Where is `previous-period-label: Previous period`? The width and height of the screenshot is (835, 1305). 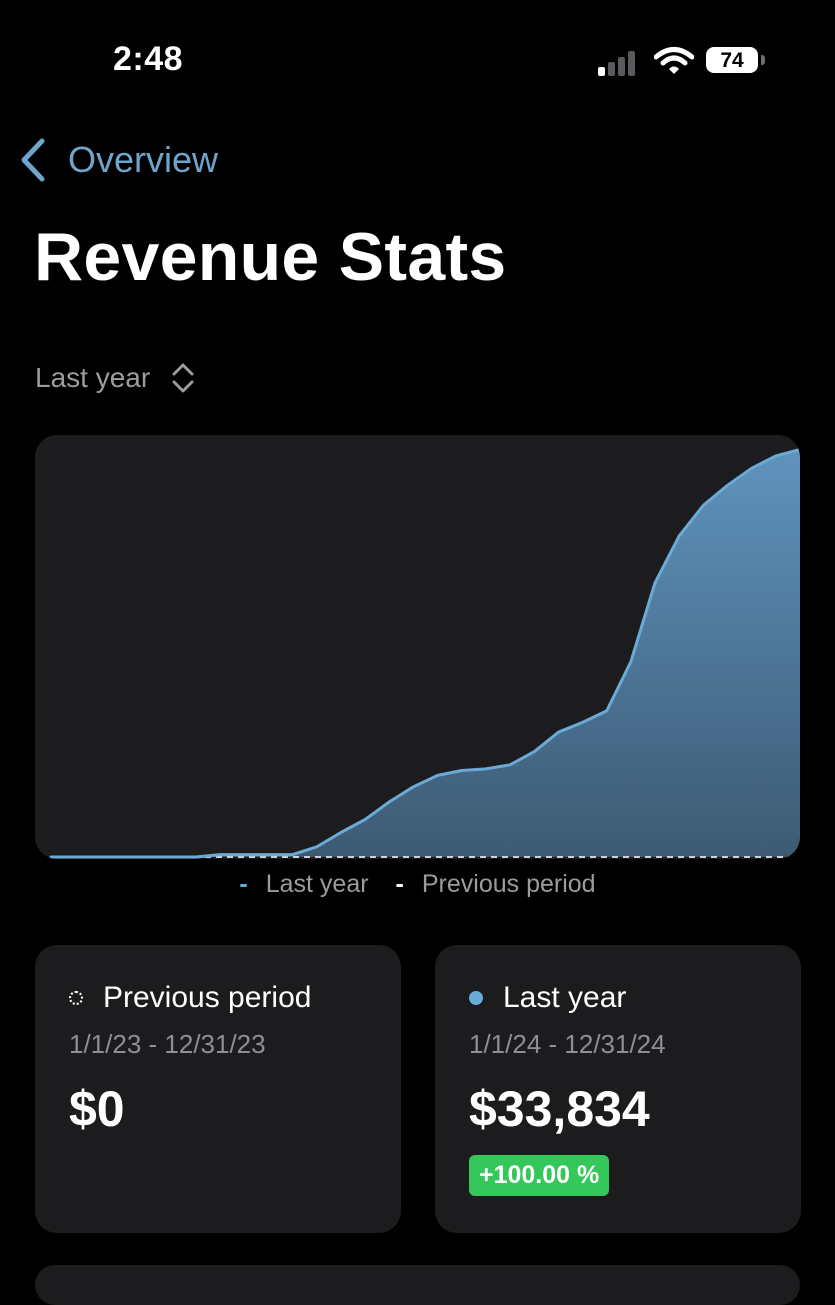
previous-period-label: Previous period is located at coordinates (207, 997).